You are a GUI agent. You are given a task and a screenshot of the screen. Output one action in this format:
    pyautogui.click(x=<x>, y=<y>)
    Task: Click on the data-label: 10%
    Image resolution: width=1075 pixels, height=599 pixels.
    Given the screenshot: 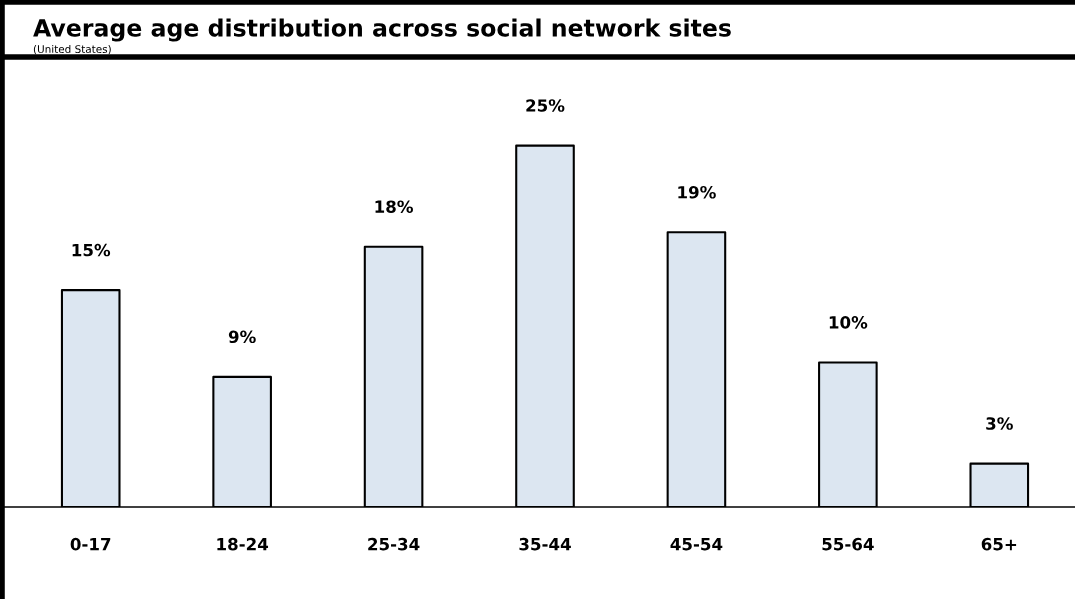 What is the action you would take?
    pyautogui.click(x=848, y=322)
    